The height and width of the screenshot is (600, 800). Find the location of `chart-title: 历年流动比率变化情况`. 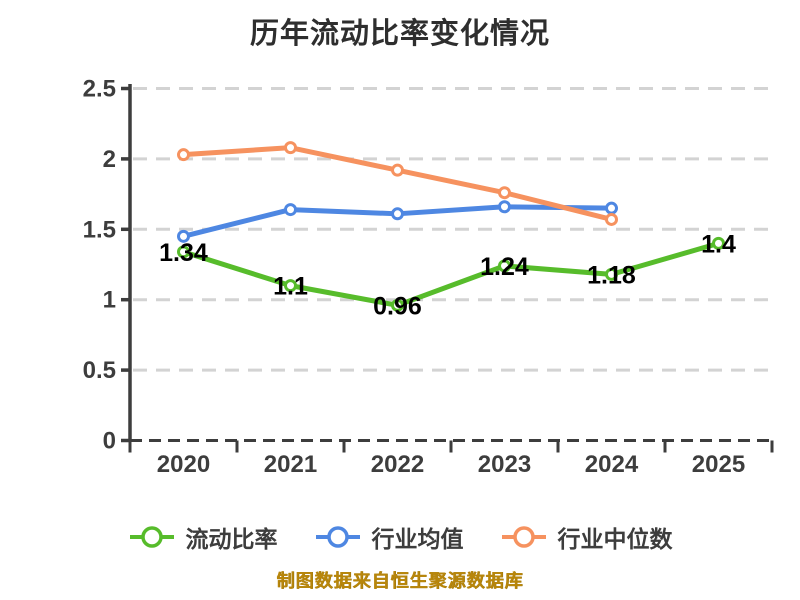

chart-title: 历年流动比率变化情况 is located at coordinates (399, 34).